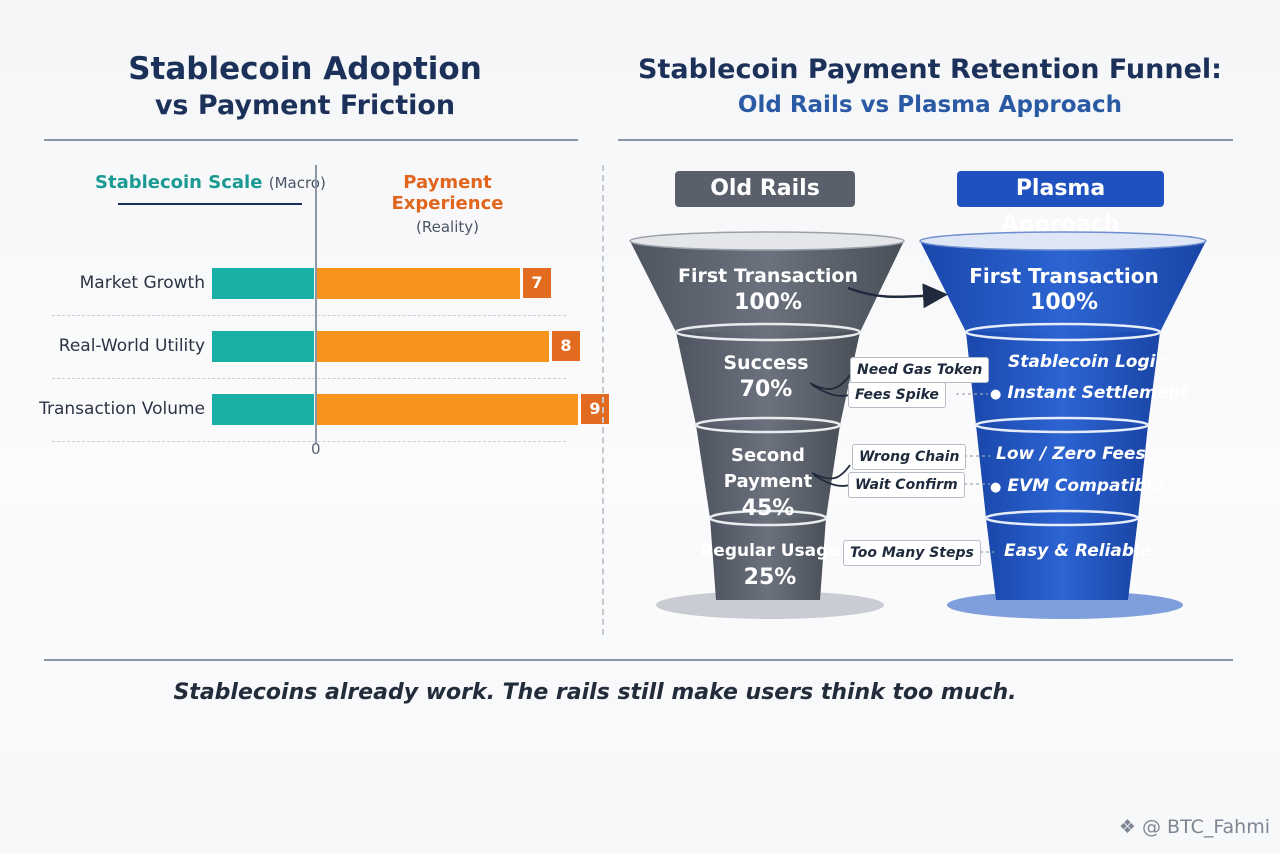  I want to click on old-stage-4-value: 25%, so click(770, 577).